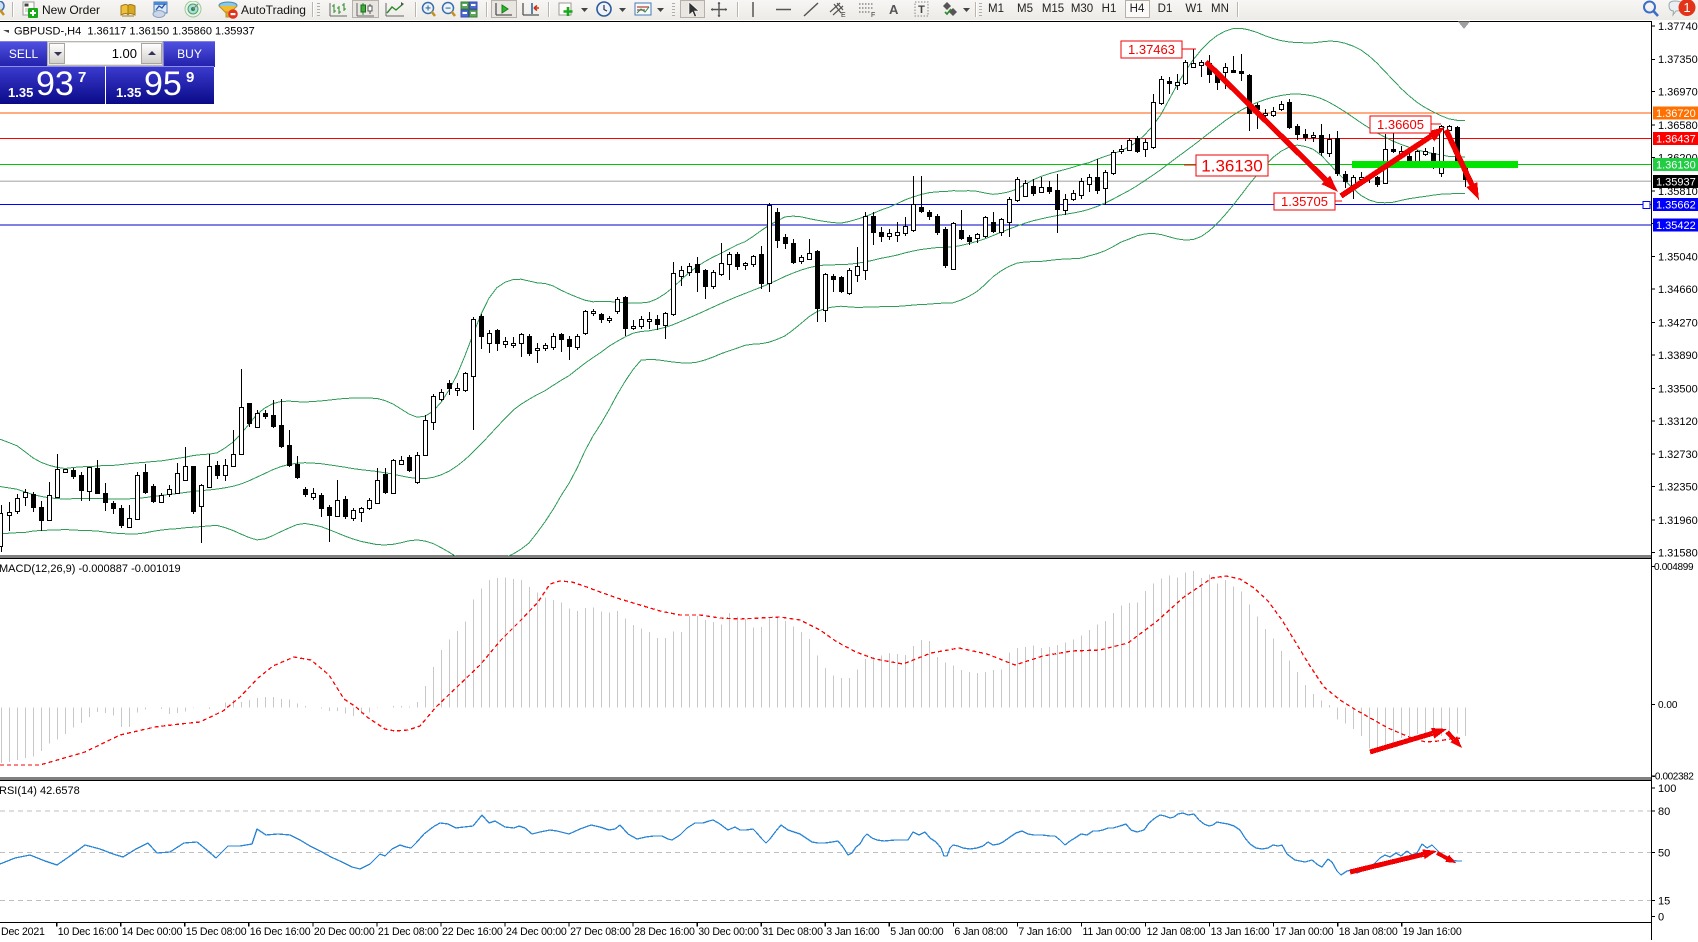  What do you see at coordinates (1304, 932) in the screenshot?
I see `svg-text: 17 Jan 00:00` at bounding box center [1304, 932].